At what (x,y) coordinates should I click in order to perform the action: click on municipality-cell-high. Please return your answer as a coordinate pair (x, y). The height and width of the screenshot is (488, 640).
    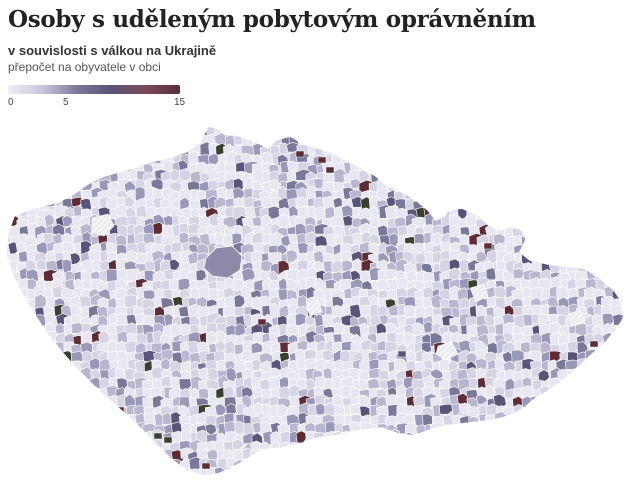
    Looking at the image, I should click on (62, 372).